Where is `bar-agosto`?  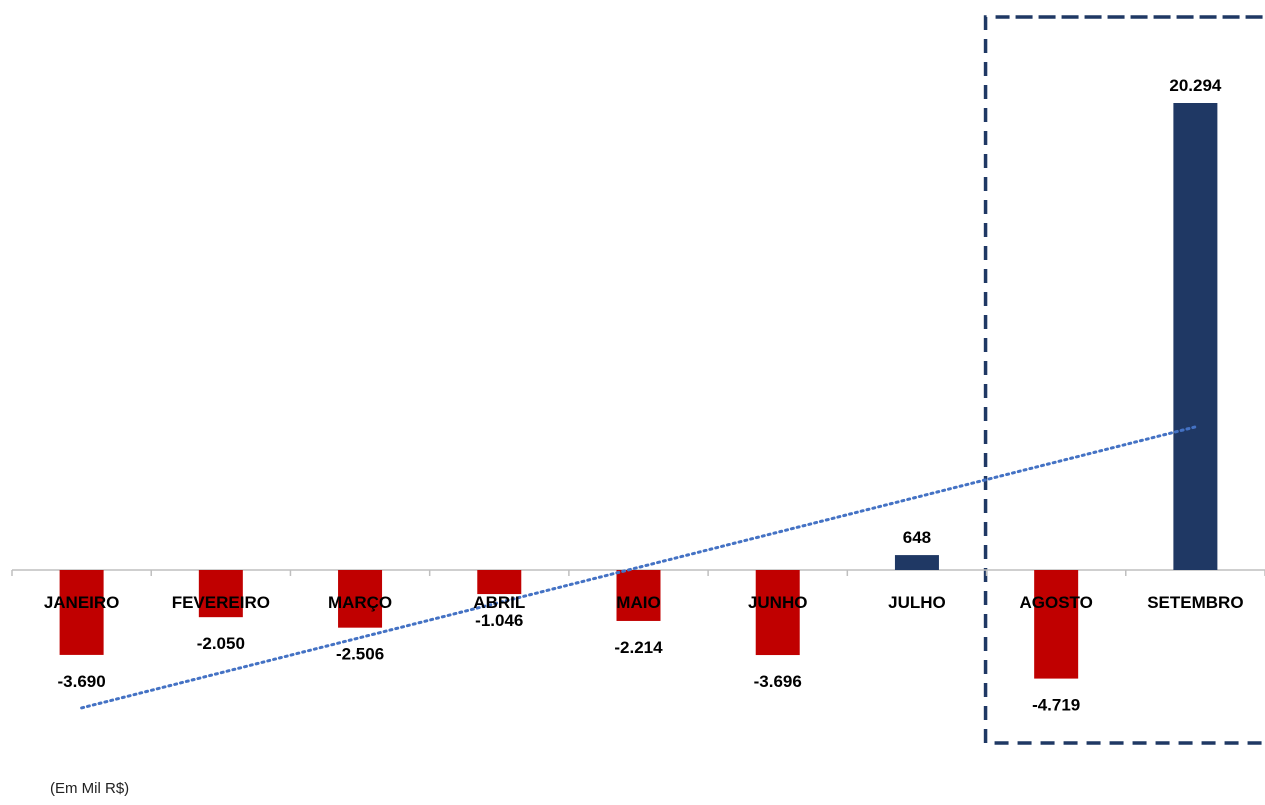 bar-agosto is located at coordinates (1056, 624).